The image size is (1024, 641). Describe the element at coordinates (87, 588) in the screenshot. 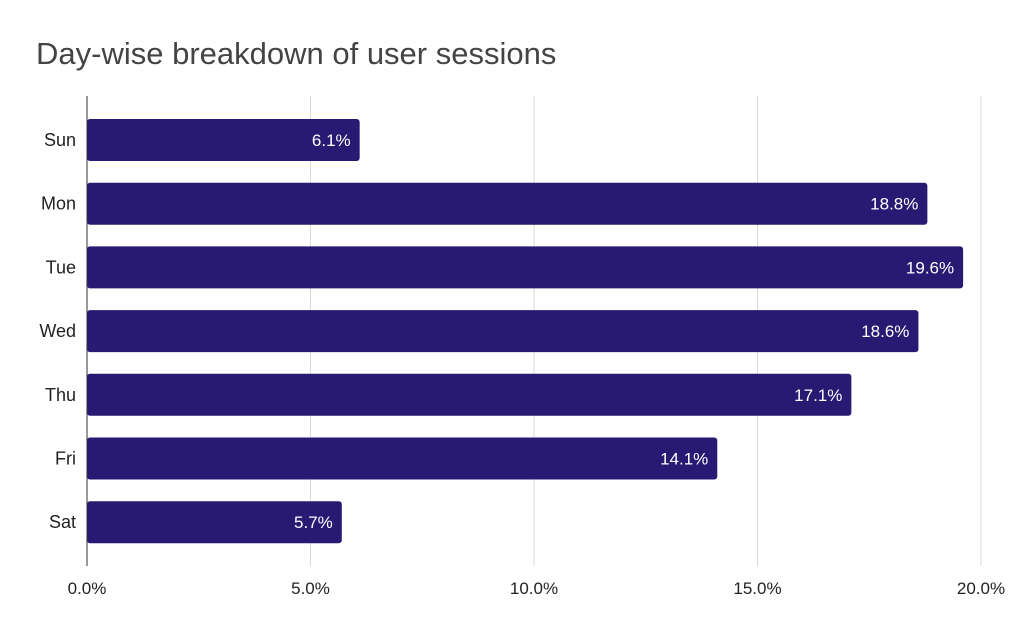

I see `x-tick-label: 0.0%` at that location.